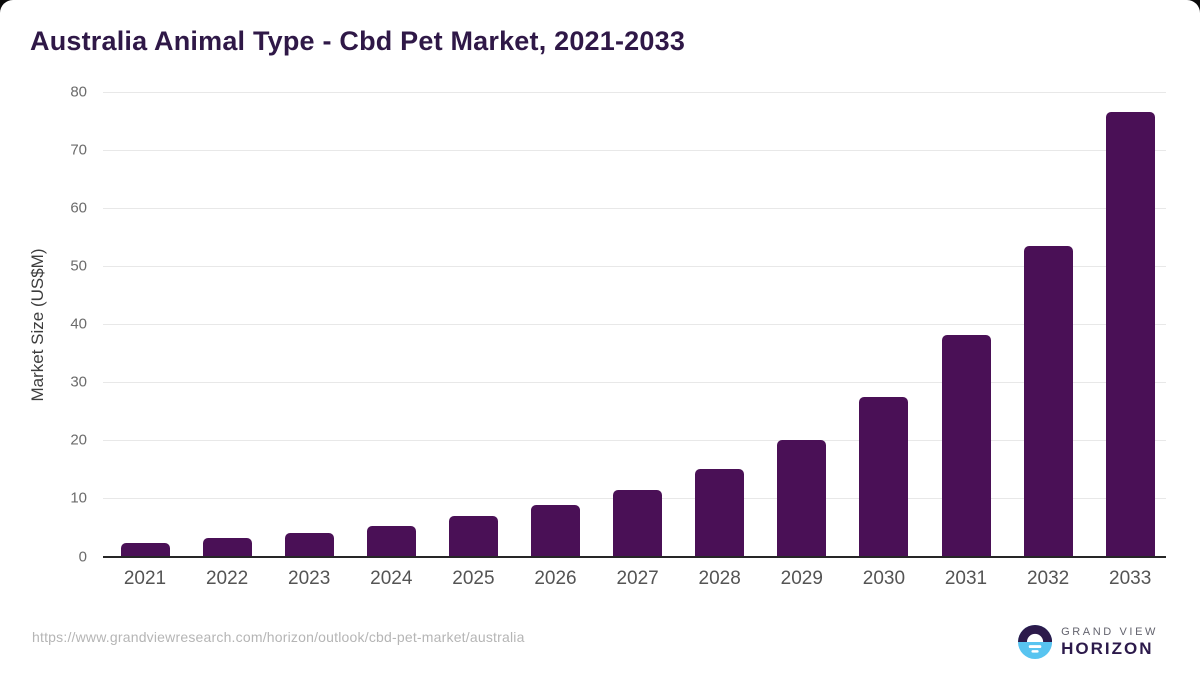 The image size is (1200, 675). I want to click on x-tick-label-2023: 2023, so click(309, 578).